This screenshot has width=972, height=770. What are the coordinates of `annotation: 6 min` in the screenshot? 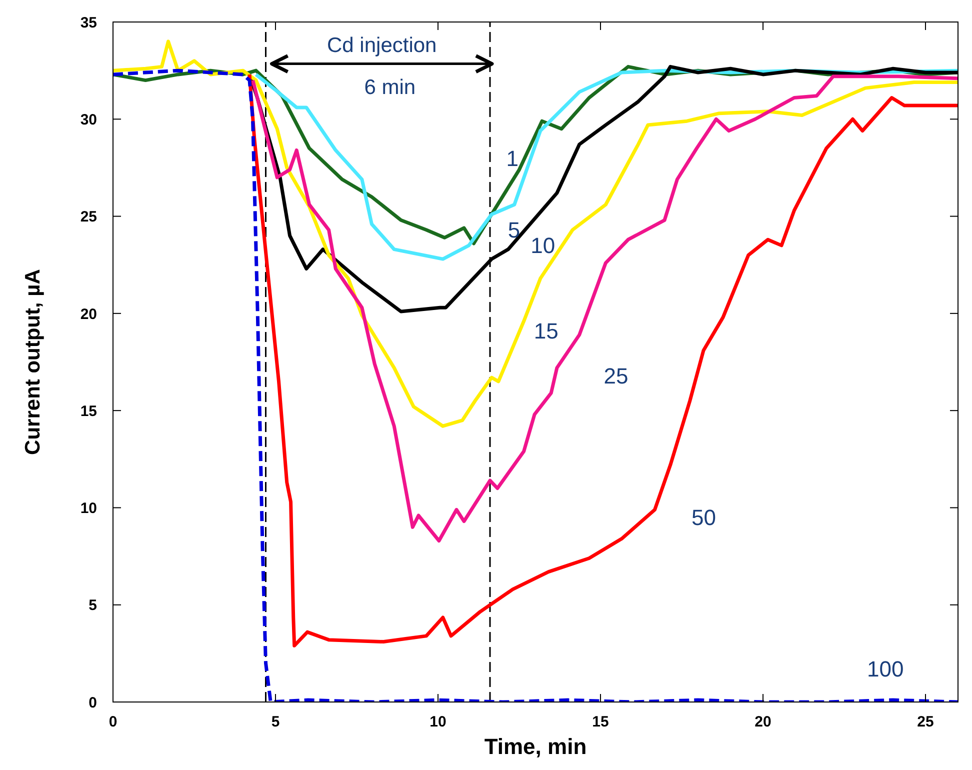 It's located at (390, 87).